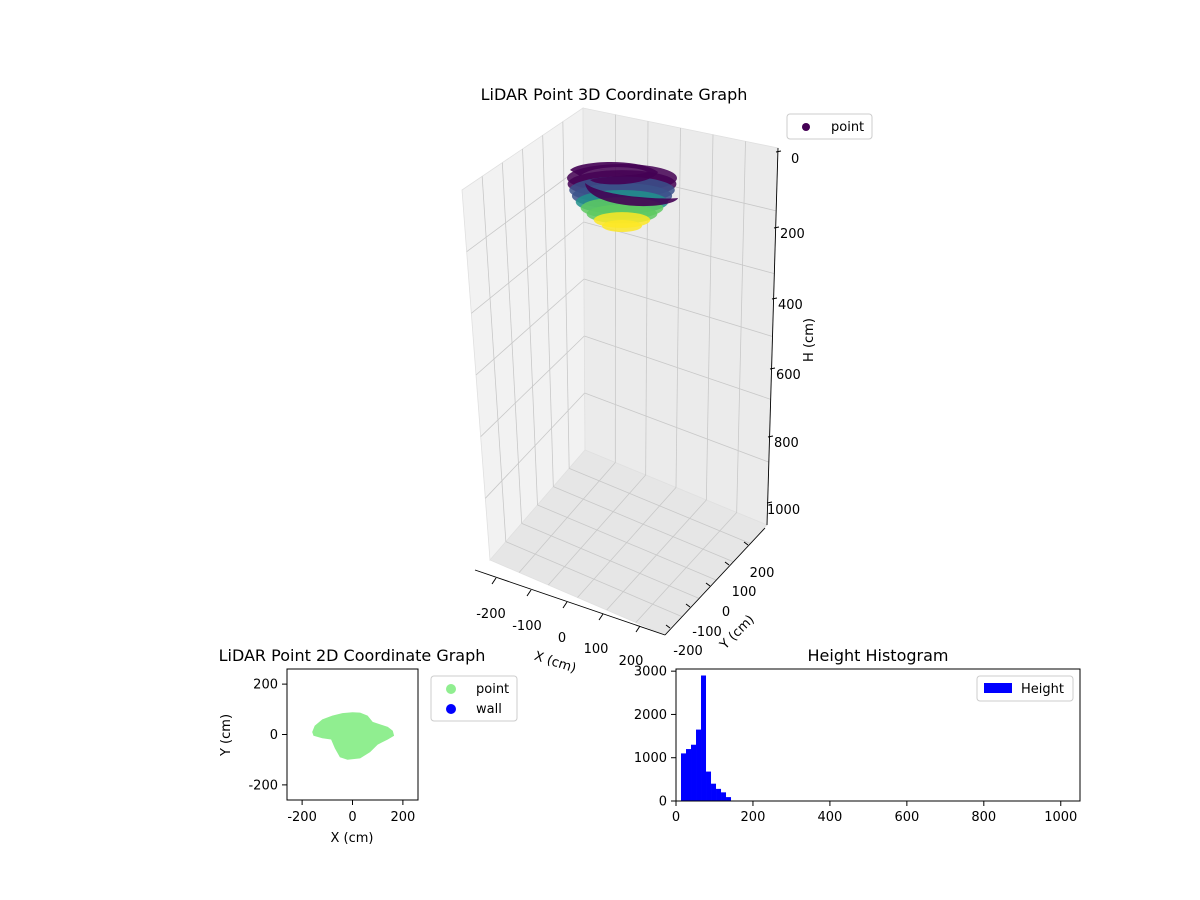  I want to click on point-rim-upper, so click(614, 173).